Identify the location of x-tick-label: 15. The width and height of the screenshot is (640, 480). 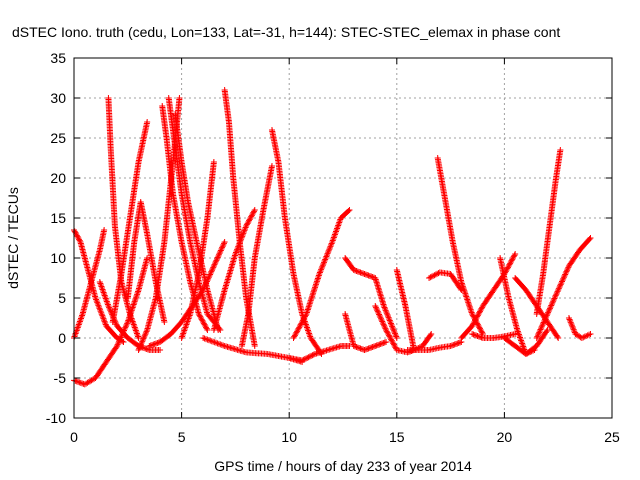
(397, 437).